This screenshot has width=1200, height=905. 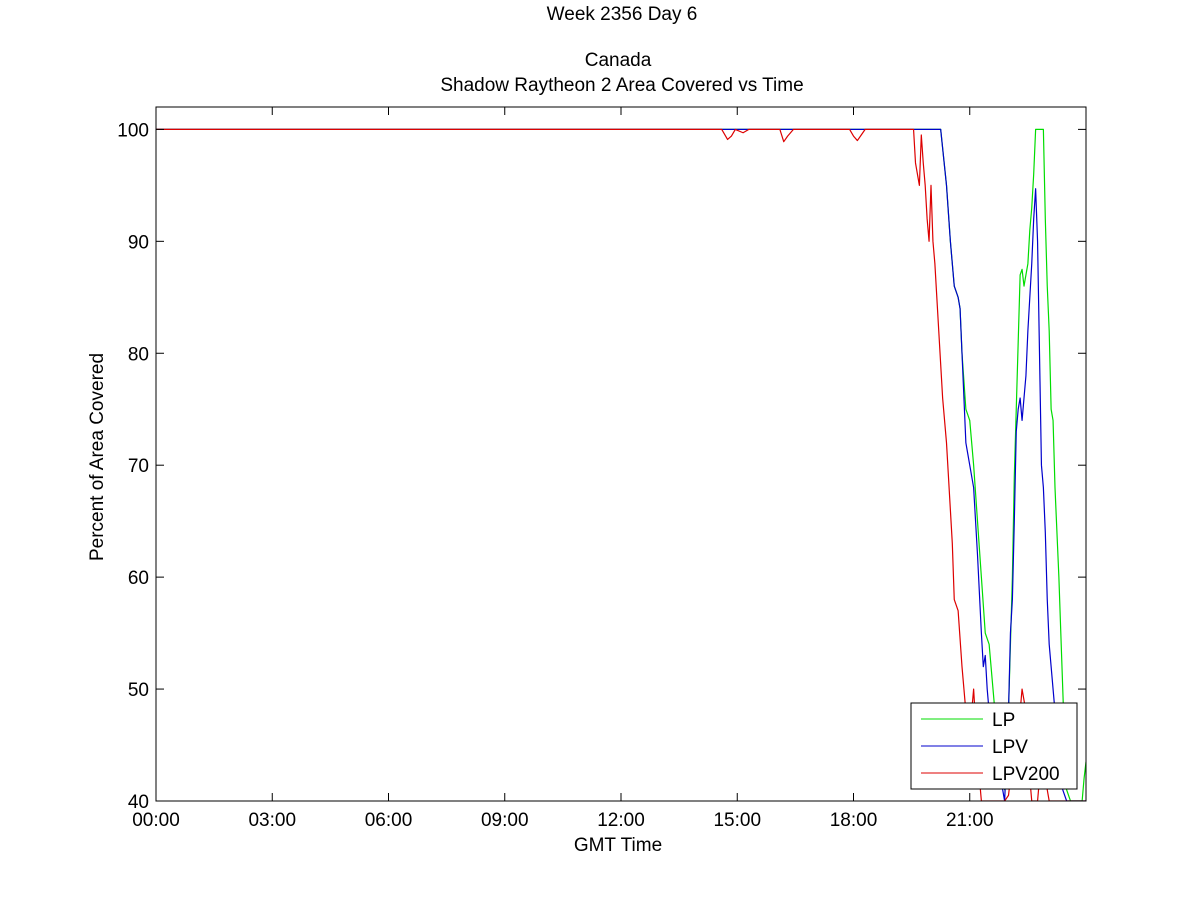 I want to click on x-tick-label: 09:00, so click(x=505, y=820).